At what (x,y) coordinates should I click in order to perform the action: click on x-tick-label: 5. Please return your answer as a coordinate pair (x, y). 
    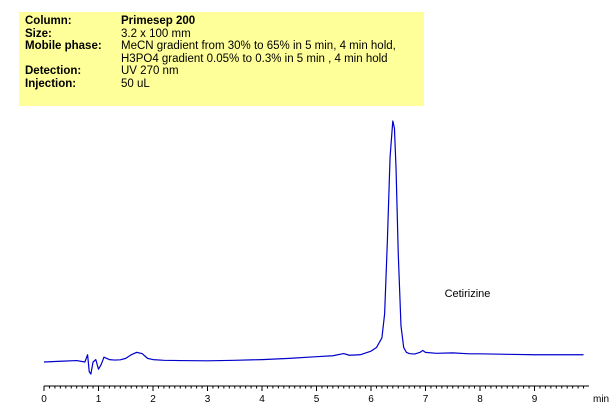
    Looking at the image, I should click on (317, 399).